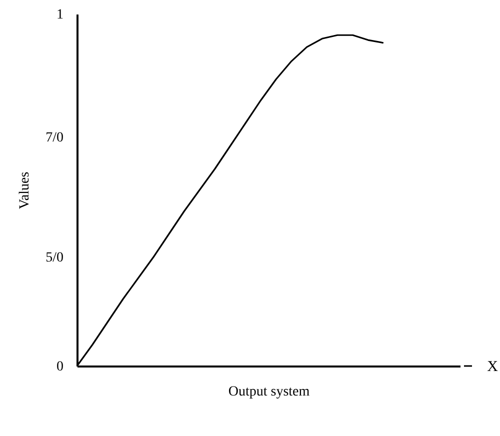 The height and width of the screenshot is (436, 500). I want to click on y-tick-label: 1, so click(60, 15).